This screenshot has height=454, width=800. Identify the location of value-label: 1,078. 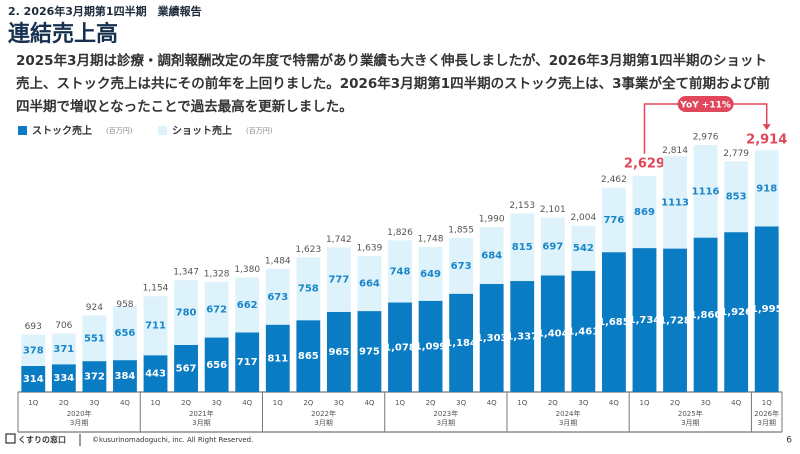
(400, 347).